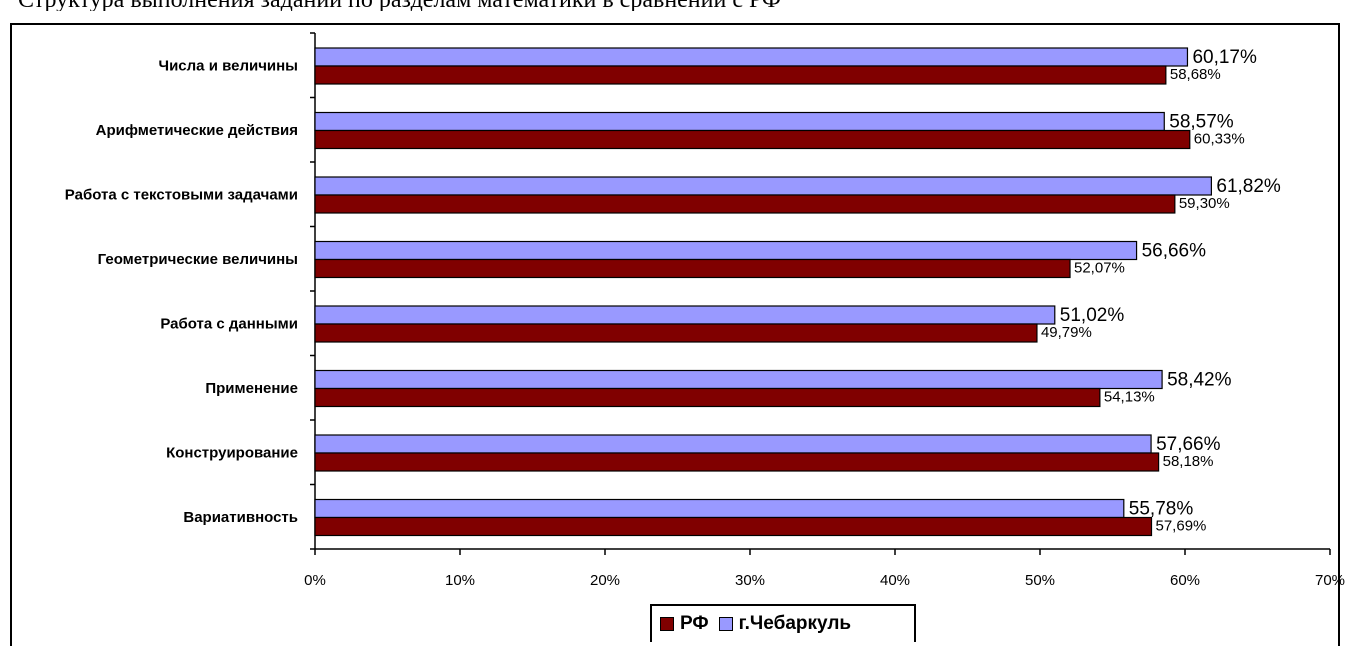  I want to click on data-label-chebarkul: 61,82%, so click(1248, 186).